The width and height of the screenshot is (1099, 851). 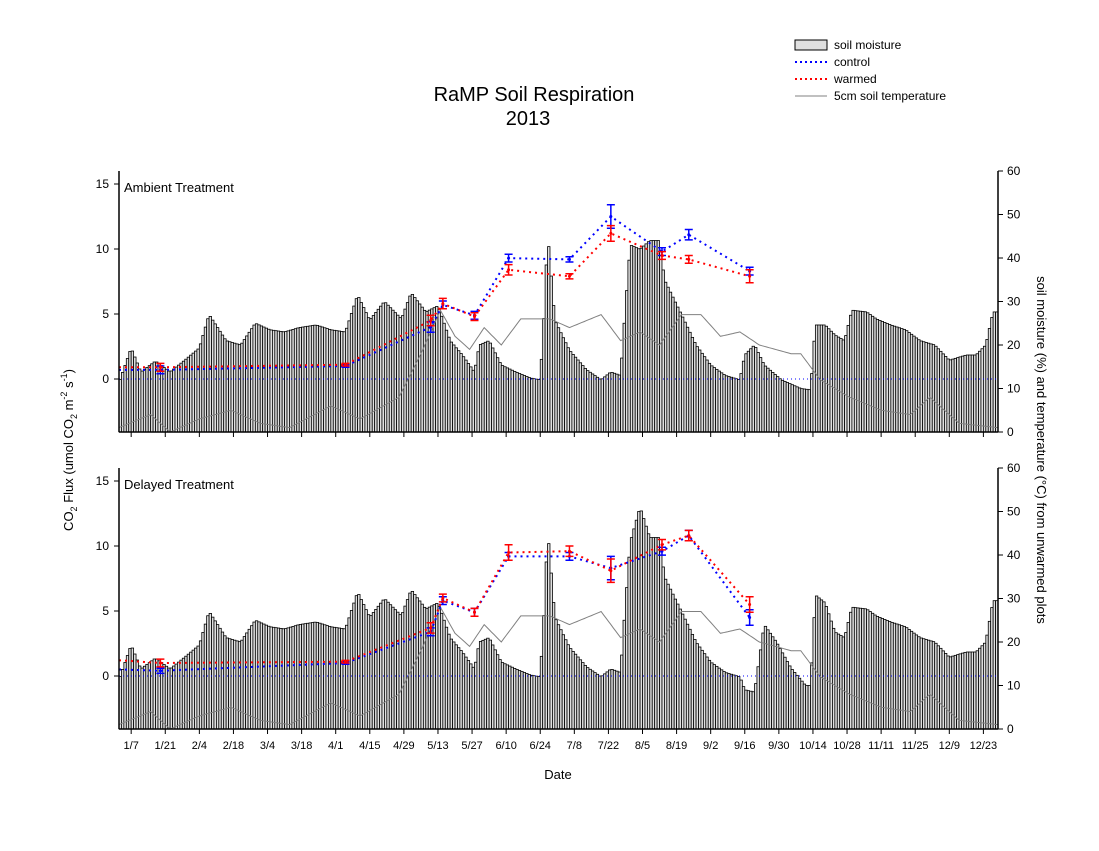 What do you see at coordinates (267, 746) in the screenshot?
I see `x-tick-label: 3/4` at bounding box center [267, 746].